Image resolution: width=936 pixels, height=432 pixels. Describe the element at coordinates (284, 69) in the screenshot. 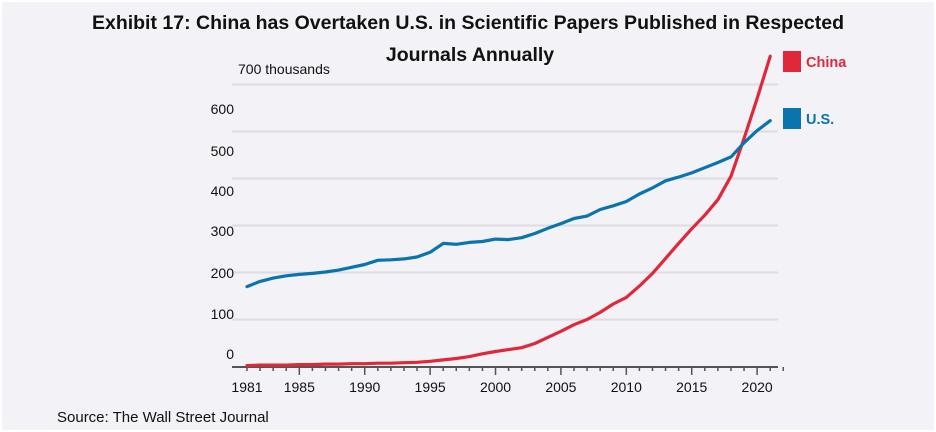

I see `y-tick-label: 700 thousands` at that location.